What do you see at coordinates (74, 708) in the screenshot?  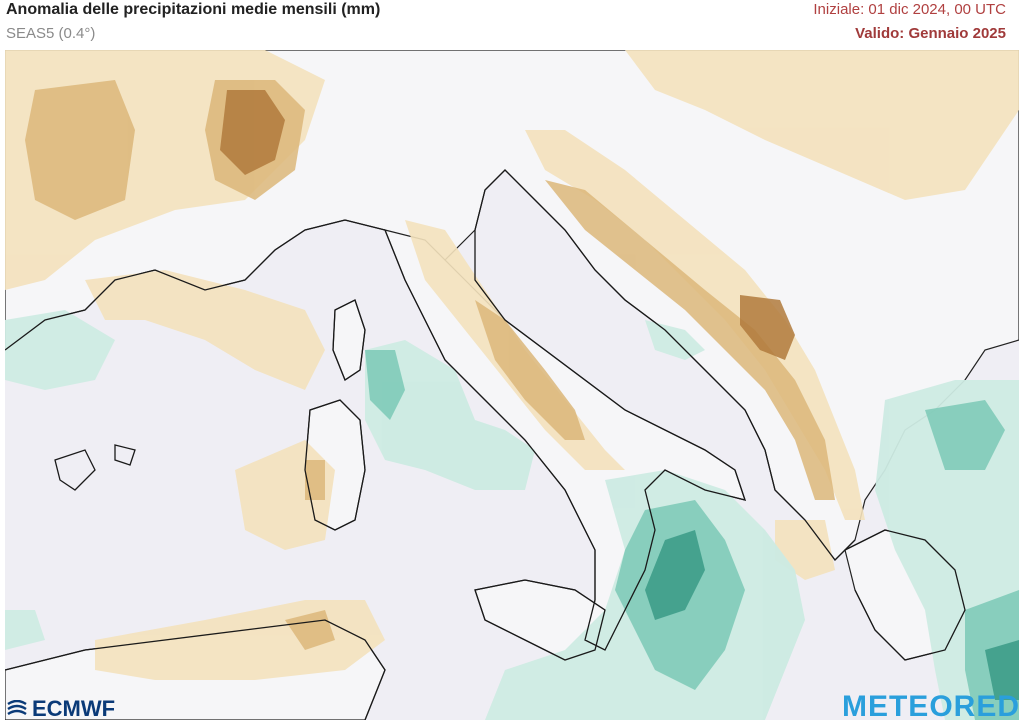 I see `ecmwf-logo-text: ECMWF` at bounding box center [74, 708].